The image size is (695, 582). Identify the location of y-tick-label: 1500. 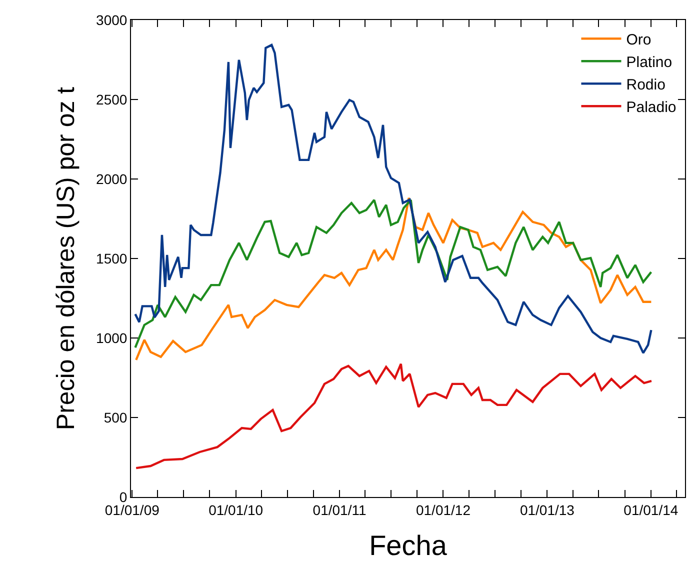
(112, 258).